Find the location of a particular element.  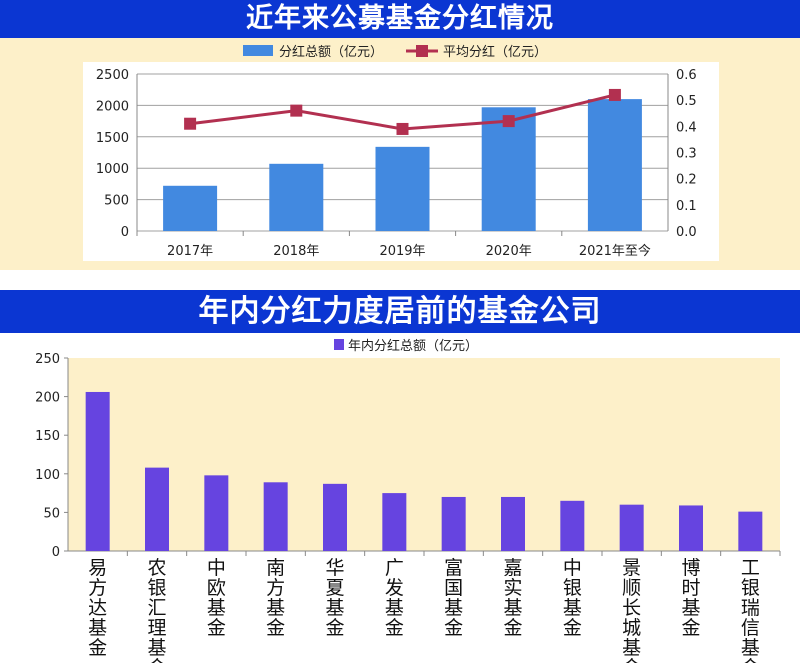

y-tick-label: 1500 is located at coordinates (112, 138).